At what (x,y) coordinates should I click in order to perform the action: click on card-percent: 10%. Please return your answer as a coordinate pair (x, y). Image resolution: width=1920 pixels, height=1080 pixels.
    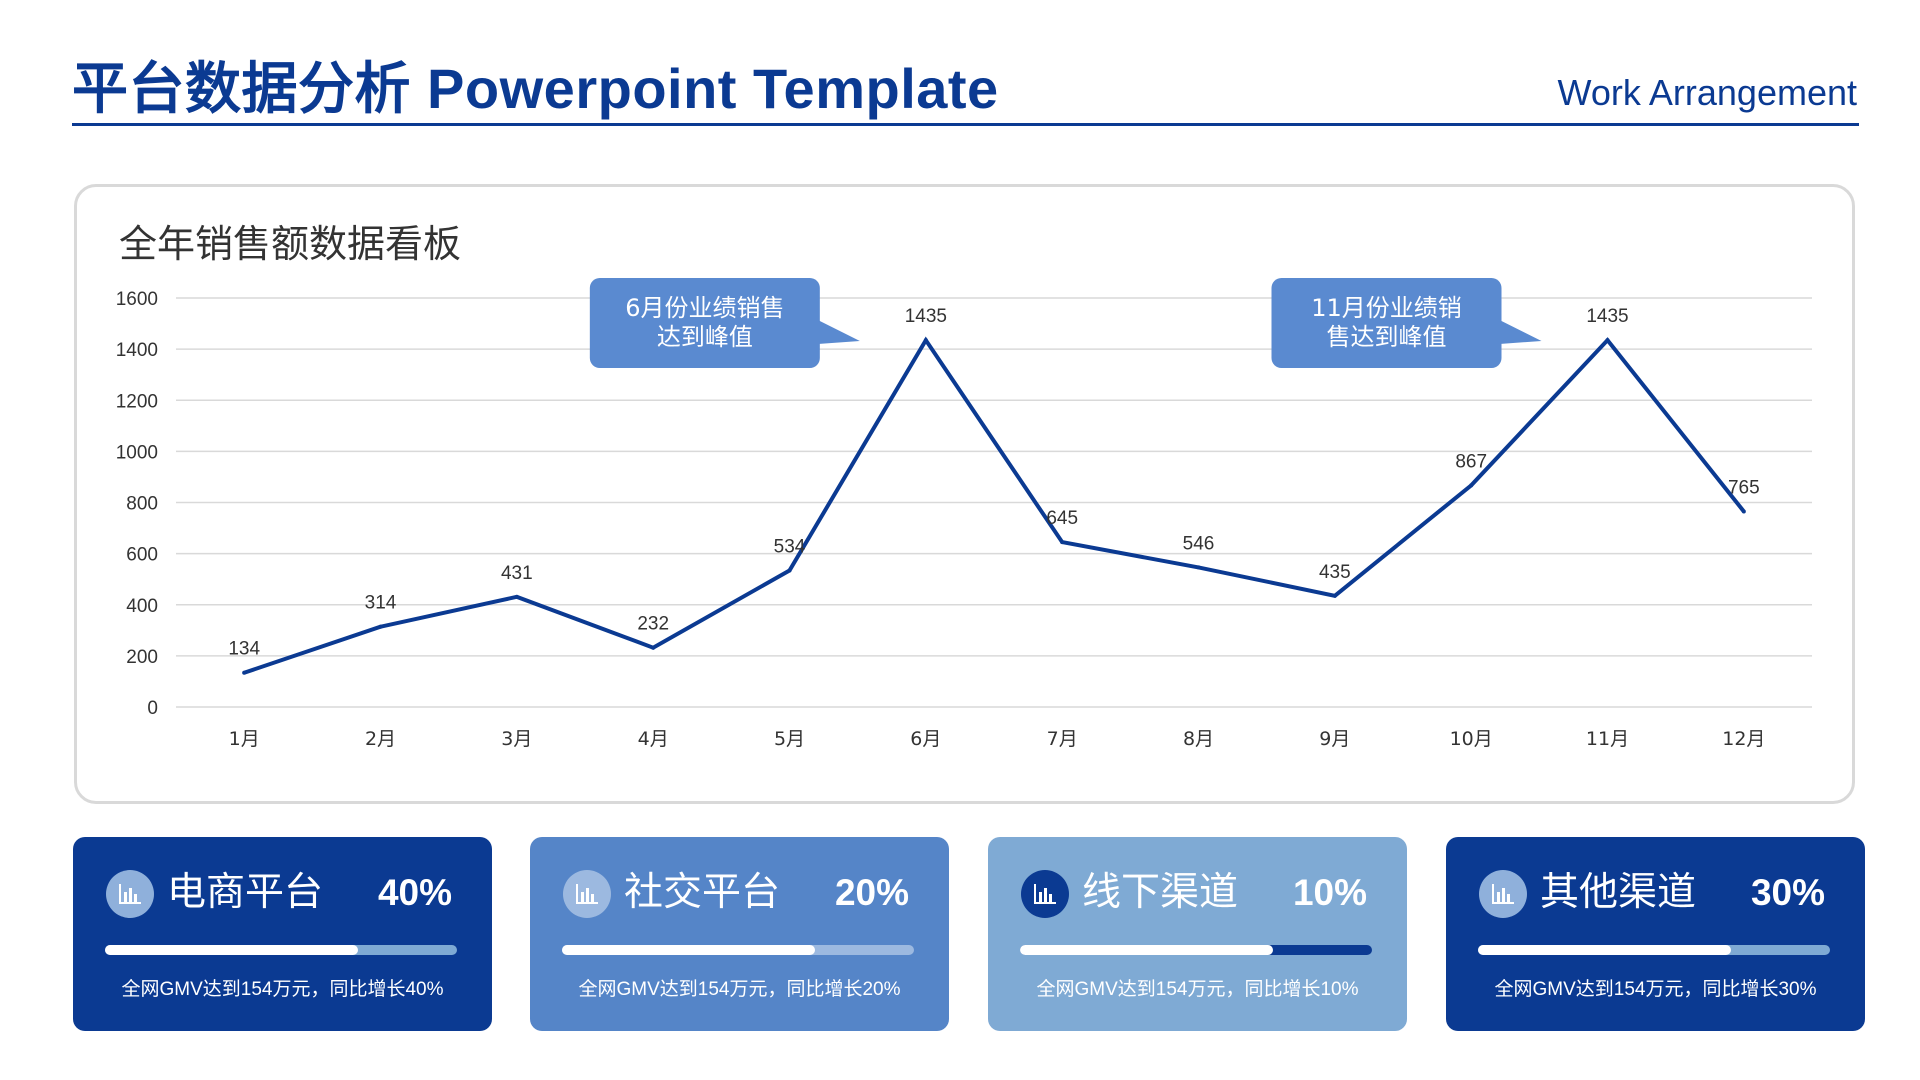
    Looking at the image, I should click on (1329, 892).